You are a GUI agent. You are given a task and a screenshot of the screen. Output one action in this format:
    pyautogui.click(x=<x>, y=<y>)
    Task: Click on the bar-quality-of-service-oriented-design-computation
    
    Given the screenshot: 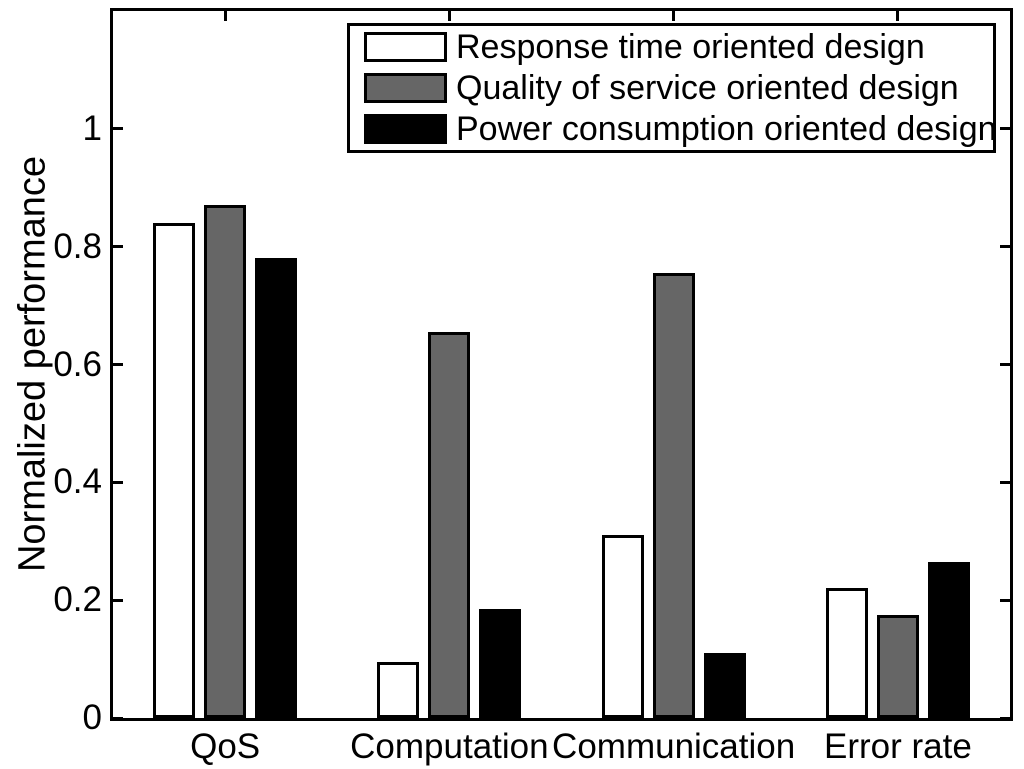 What is the action you would take?
    pyautogui.click(x=449, y=525)
    